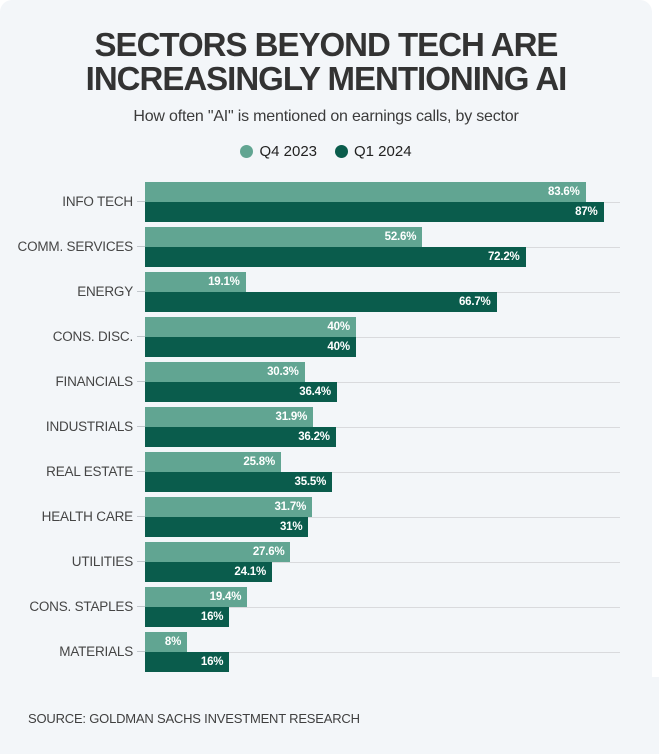 This screenshot has width=659, height=754. Describe the element at coordinates (225, 371) in the screenshot. I see `bar-q4-2023: 30.3%` at that location.